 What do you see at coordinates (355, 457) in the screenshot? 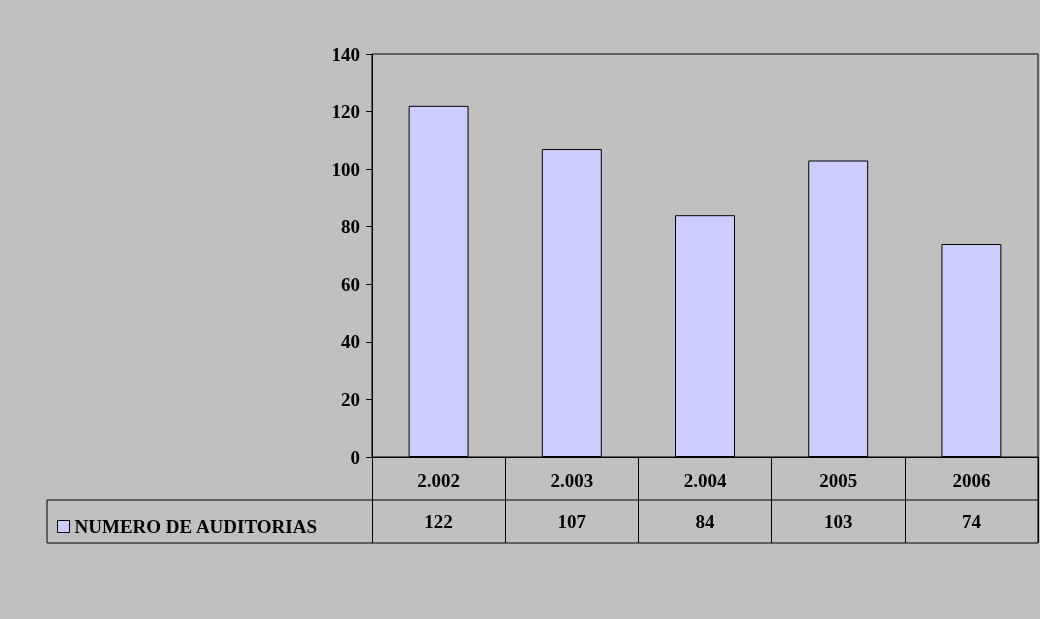
I see `y-tick-label: 0` at bounding box center [355, 457].